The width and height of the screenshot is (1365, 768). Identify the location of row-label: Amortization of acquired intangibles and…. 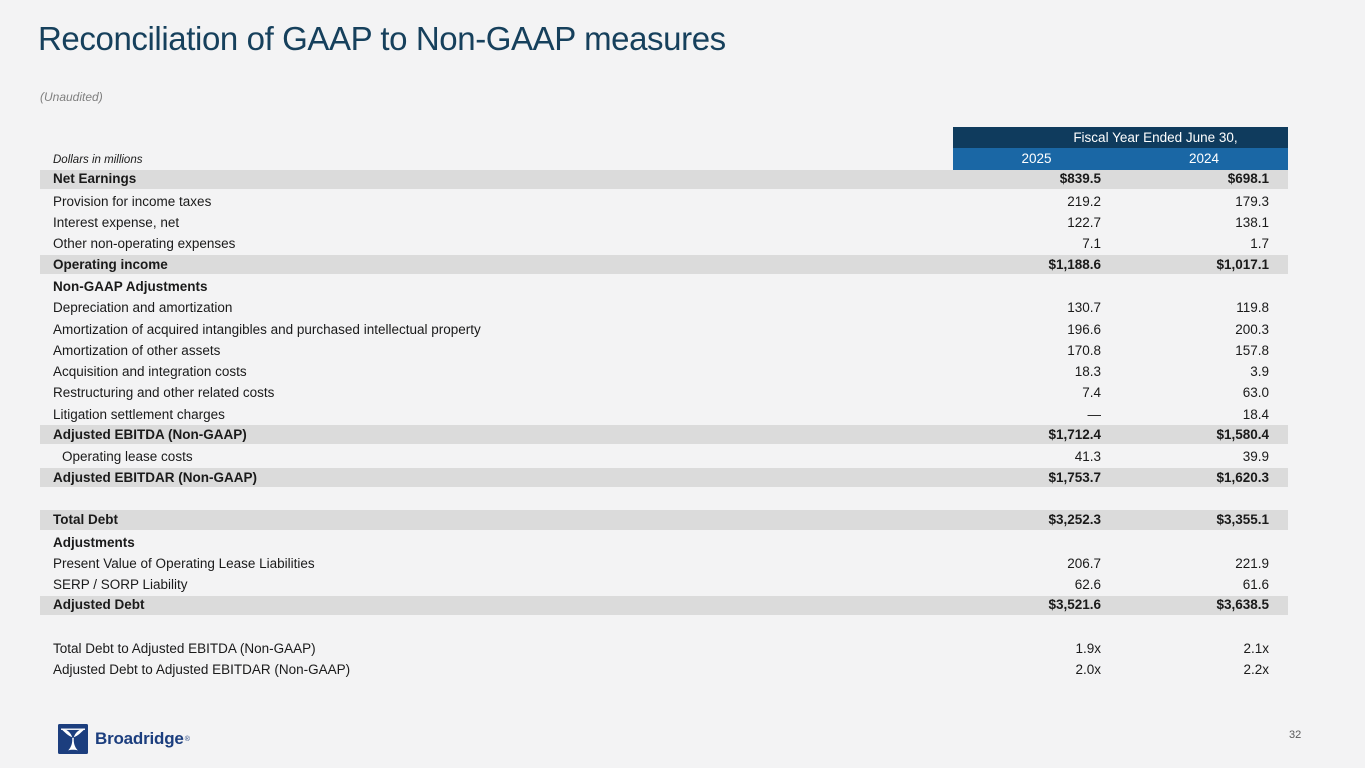
(267, 329).